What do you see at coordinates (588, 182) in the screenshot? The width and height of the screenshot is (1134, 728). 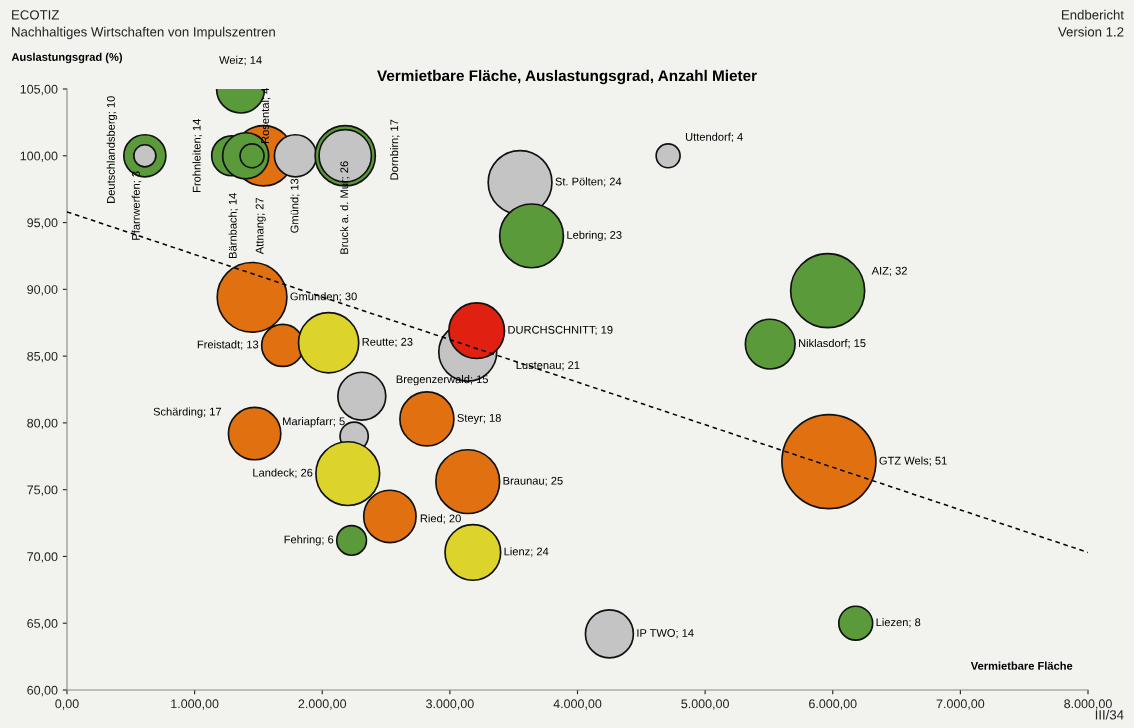 I see `annotation: St. Pölten; 24` at bounding box center [588, 182].